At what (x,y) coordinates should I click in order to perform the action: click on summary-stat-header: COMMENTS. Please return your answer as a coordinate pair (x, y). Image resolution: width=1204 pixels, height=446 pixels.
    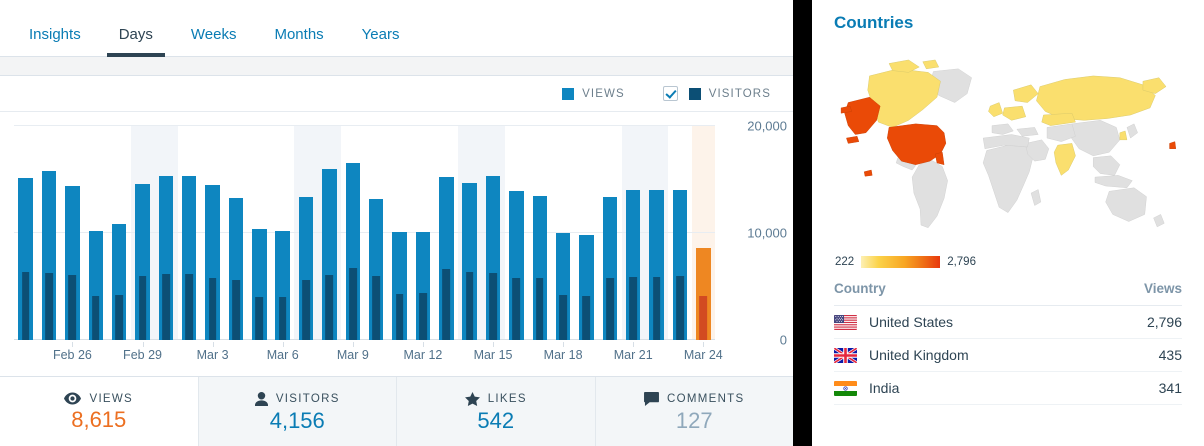
    Looking at the image, I should click on (694, 398).